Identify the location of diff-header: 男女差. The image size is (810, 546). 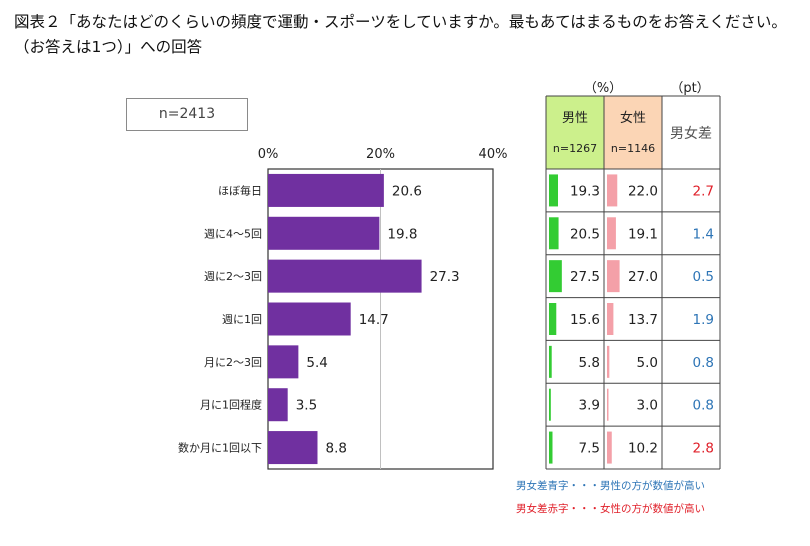
(691, 133).